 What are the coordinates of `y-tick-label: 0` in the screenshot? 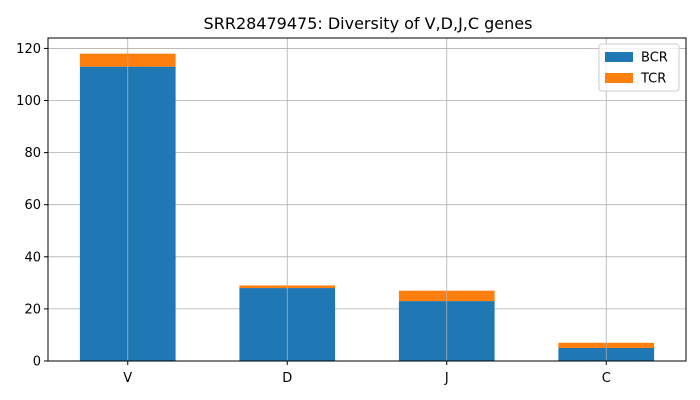 It's located at (37, 362).